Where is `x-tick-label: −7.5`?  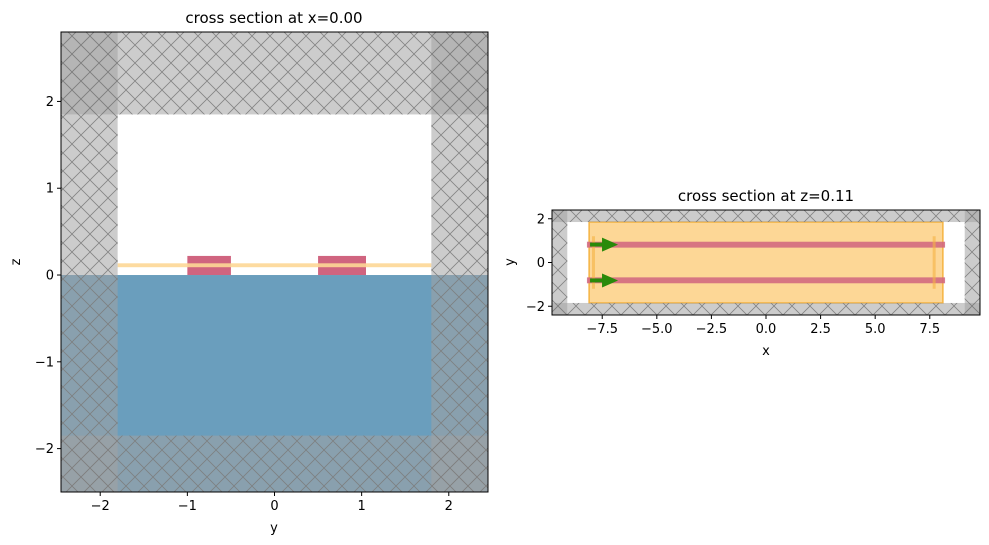
x-tick-label: −7.5 is located at coordinates (602, 329).